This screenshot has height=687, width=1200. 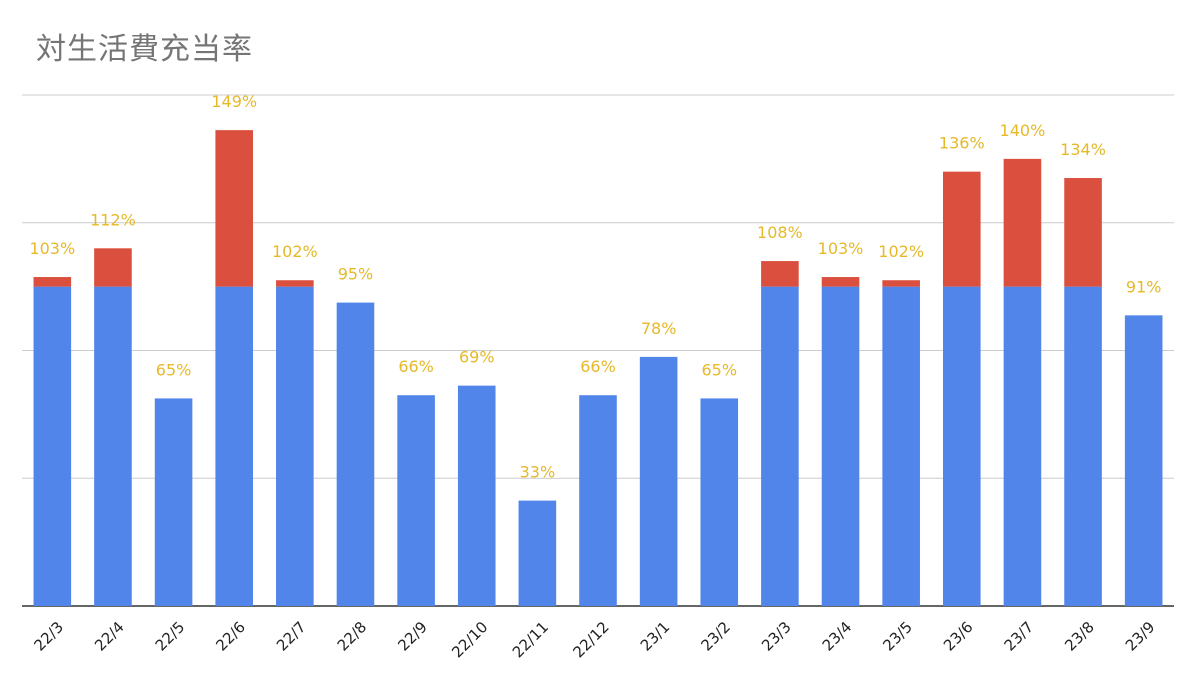 I want to click on x-tick-label: 23/9, so click(x=1140, y=636).